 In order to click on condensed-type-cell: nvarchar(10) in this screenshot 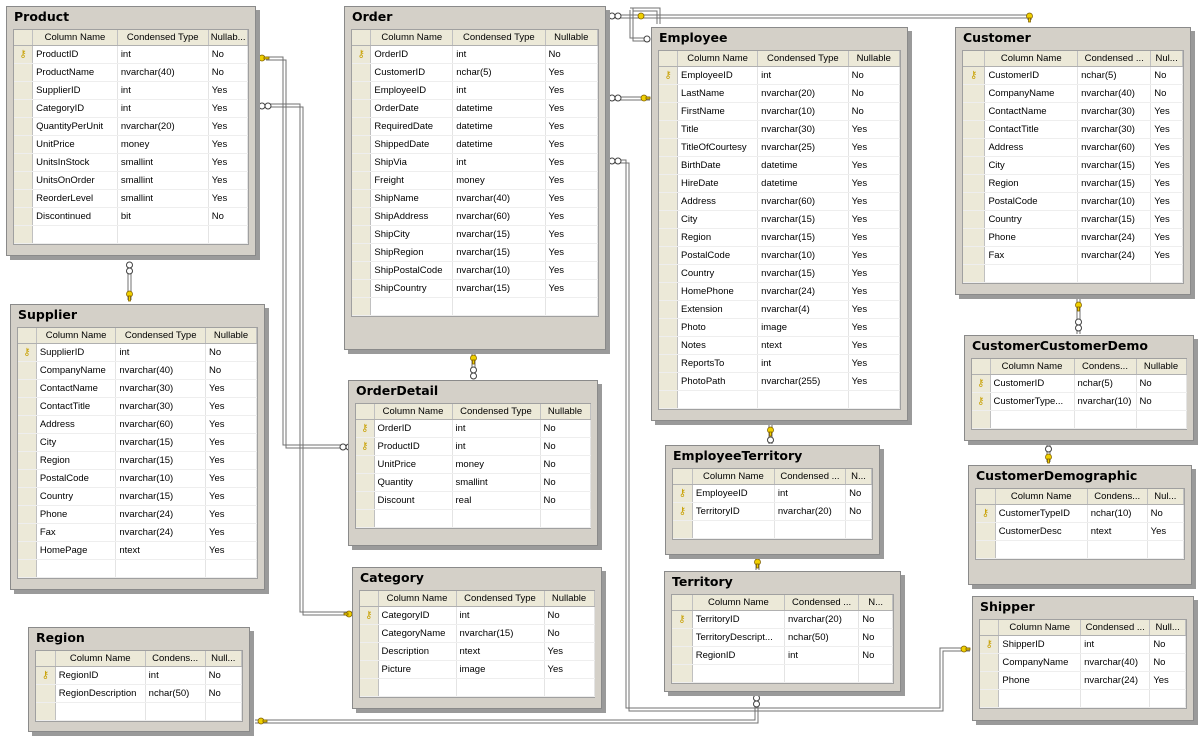, I will do `click(499, 270)`.